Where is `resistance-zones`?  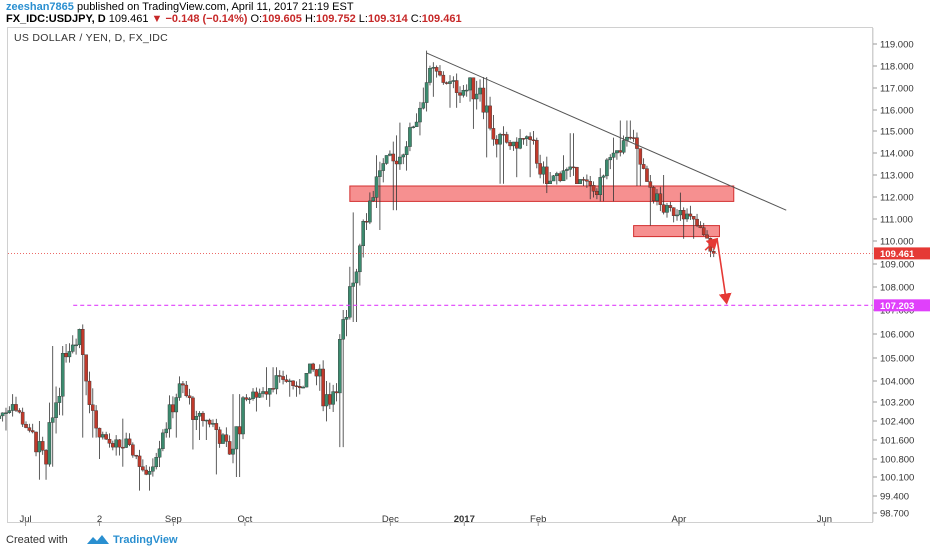 resistance-zones is located at coordinates (542, 211).